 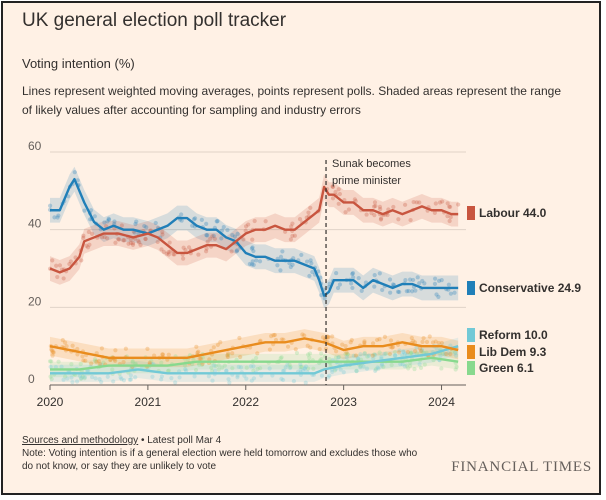 What do you see at coordinates (154, 20) in the screenshot?
I see `chart-title: UK general election poll tracker` at bounding box center [154, 20].